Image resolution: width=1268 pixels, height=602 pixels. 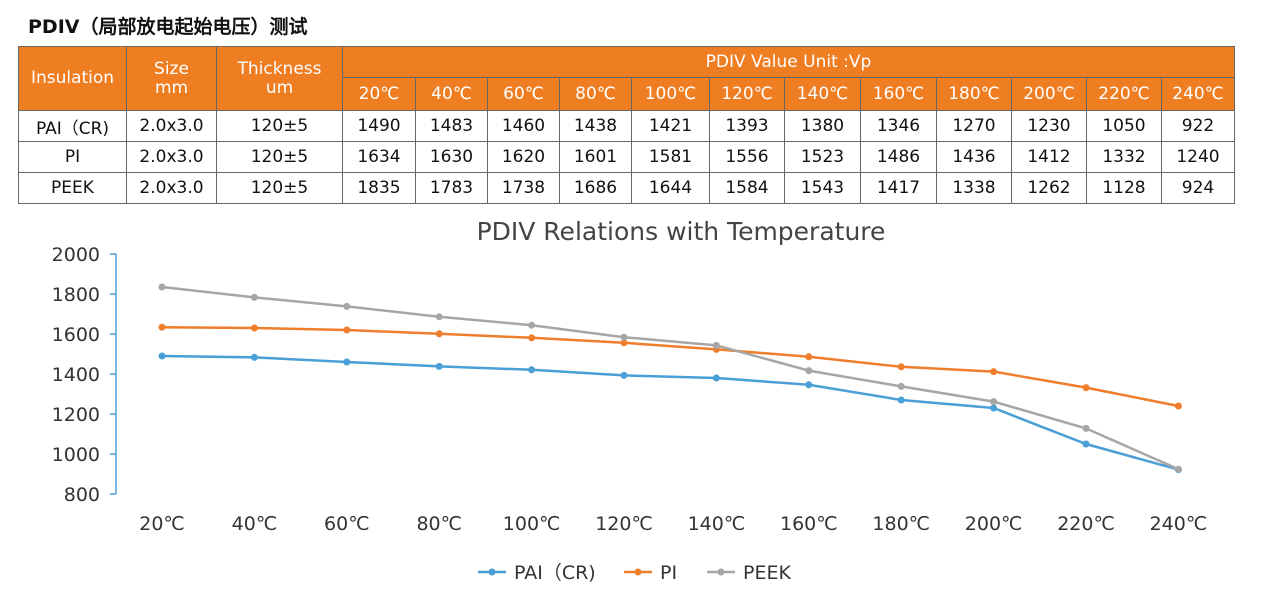 What do you see at coordinates (1179, 524) in the screenshot?
I see `x-tick-label: 240℃` at bounding box center [1179, 524].